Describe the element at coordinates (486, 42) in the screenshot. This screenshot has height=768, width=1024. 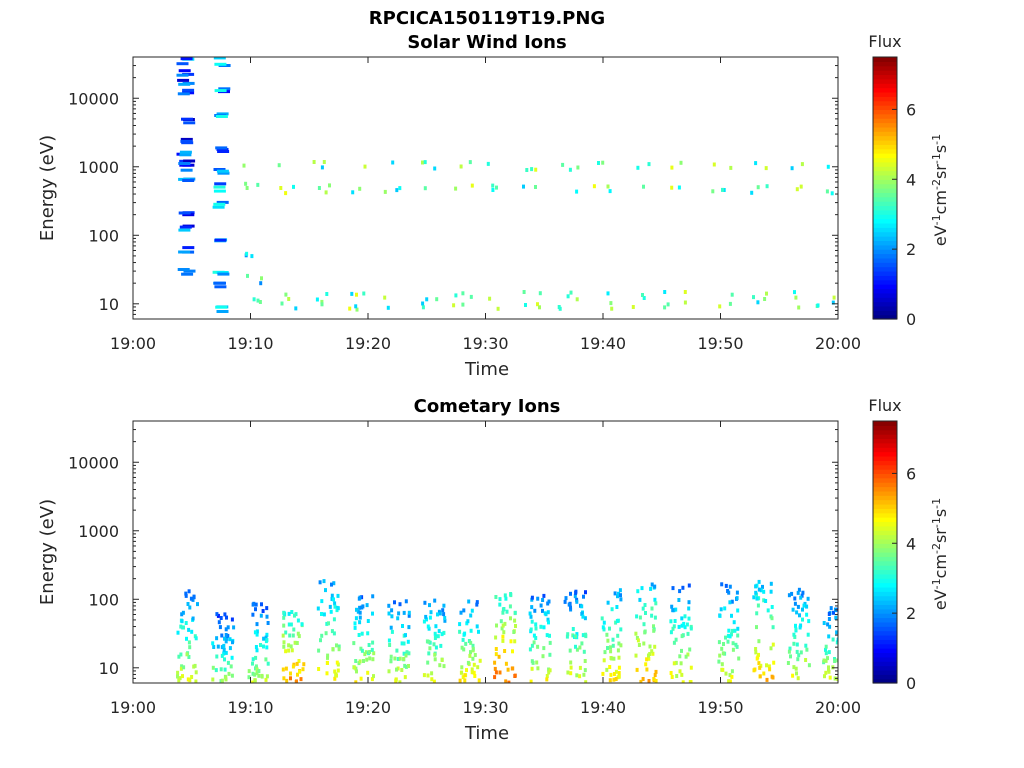
I see `panel-title: Solar Wind Ions` at that location.